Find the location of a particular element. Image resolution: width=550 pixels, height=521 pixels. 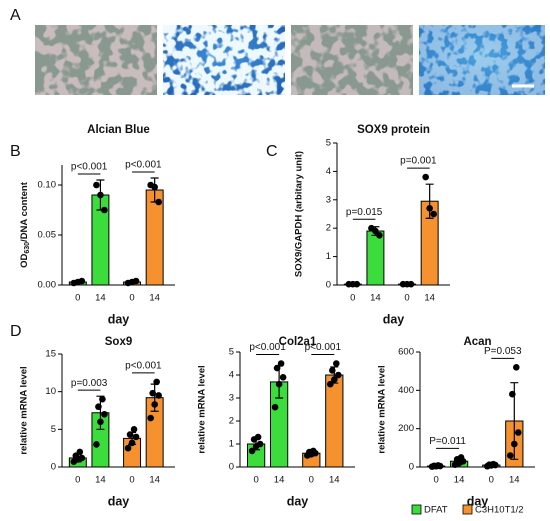

annotation: P=0.011 is located at coordinates (447, 441).